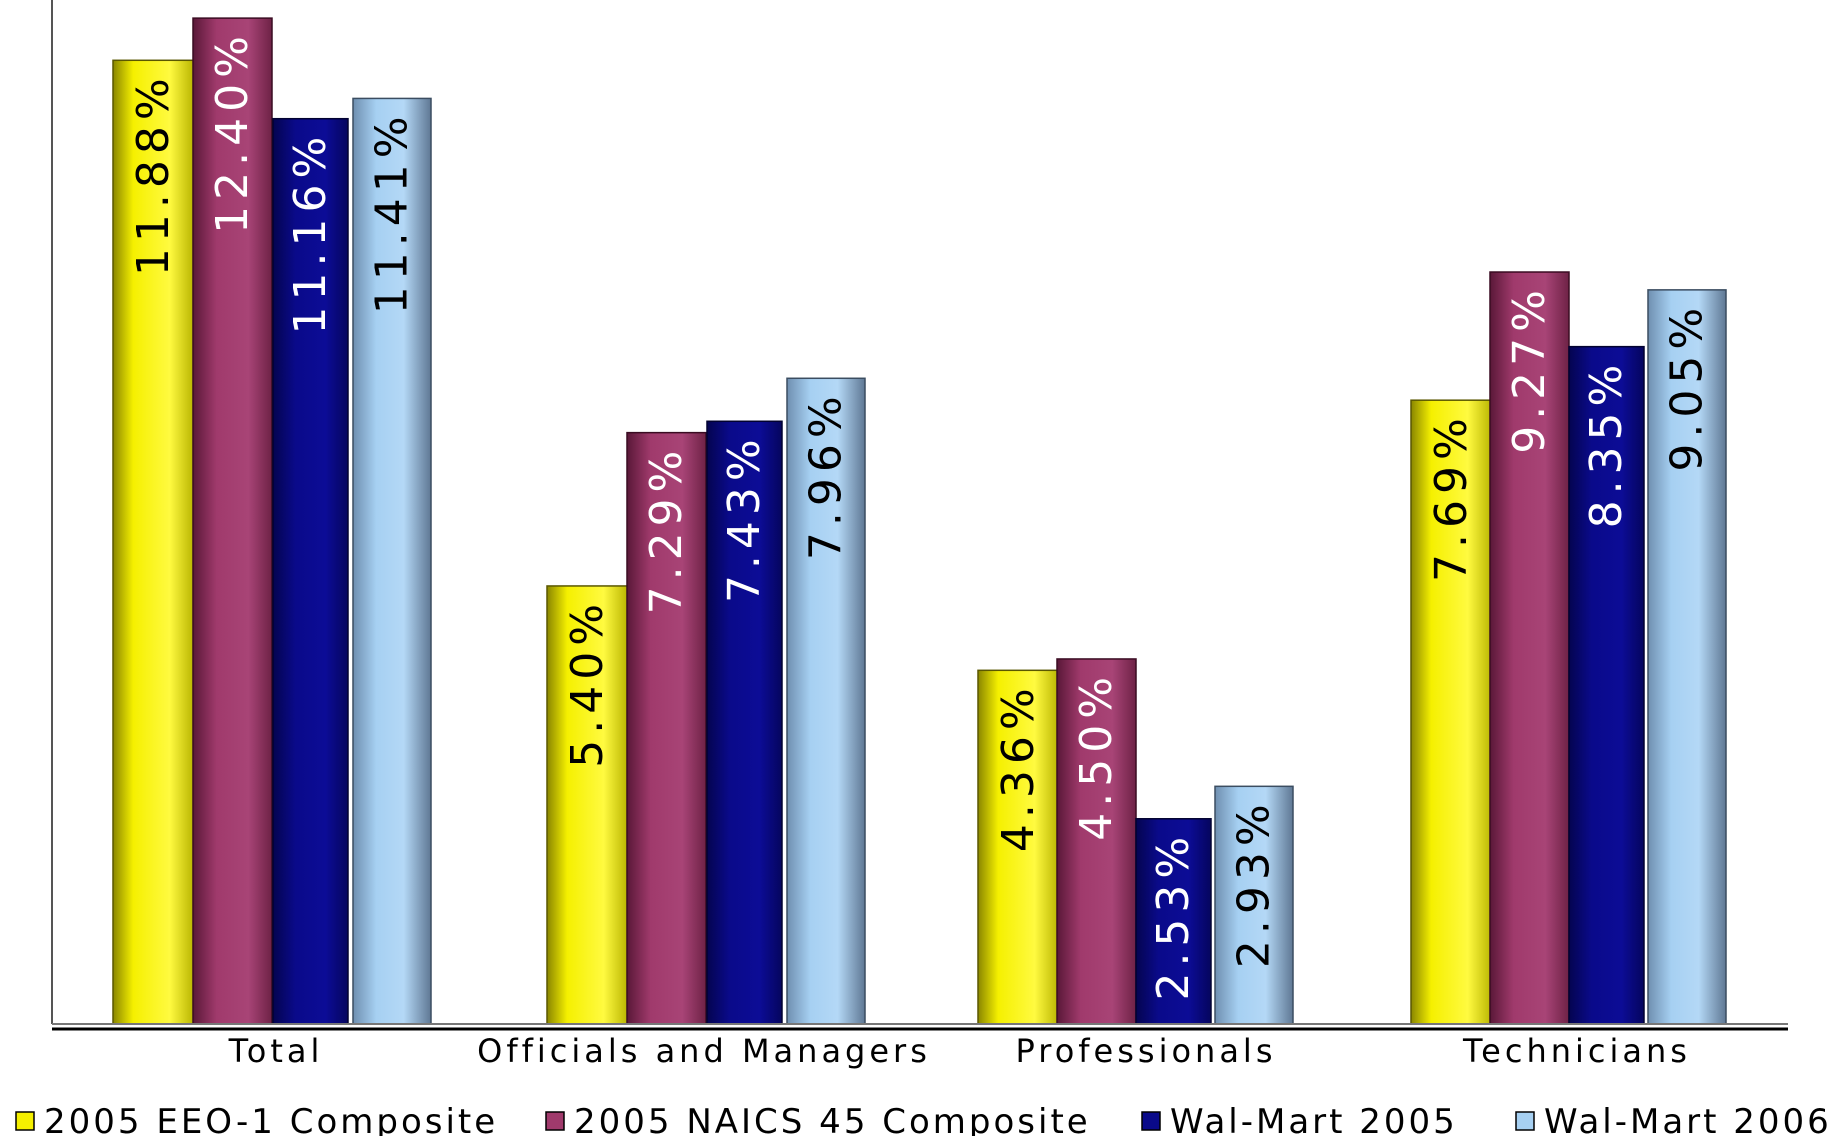  I want to click on bar-s0-c2, so click(1018, 847).